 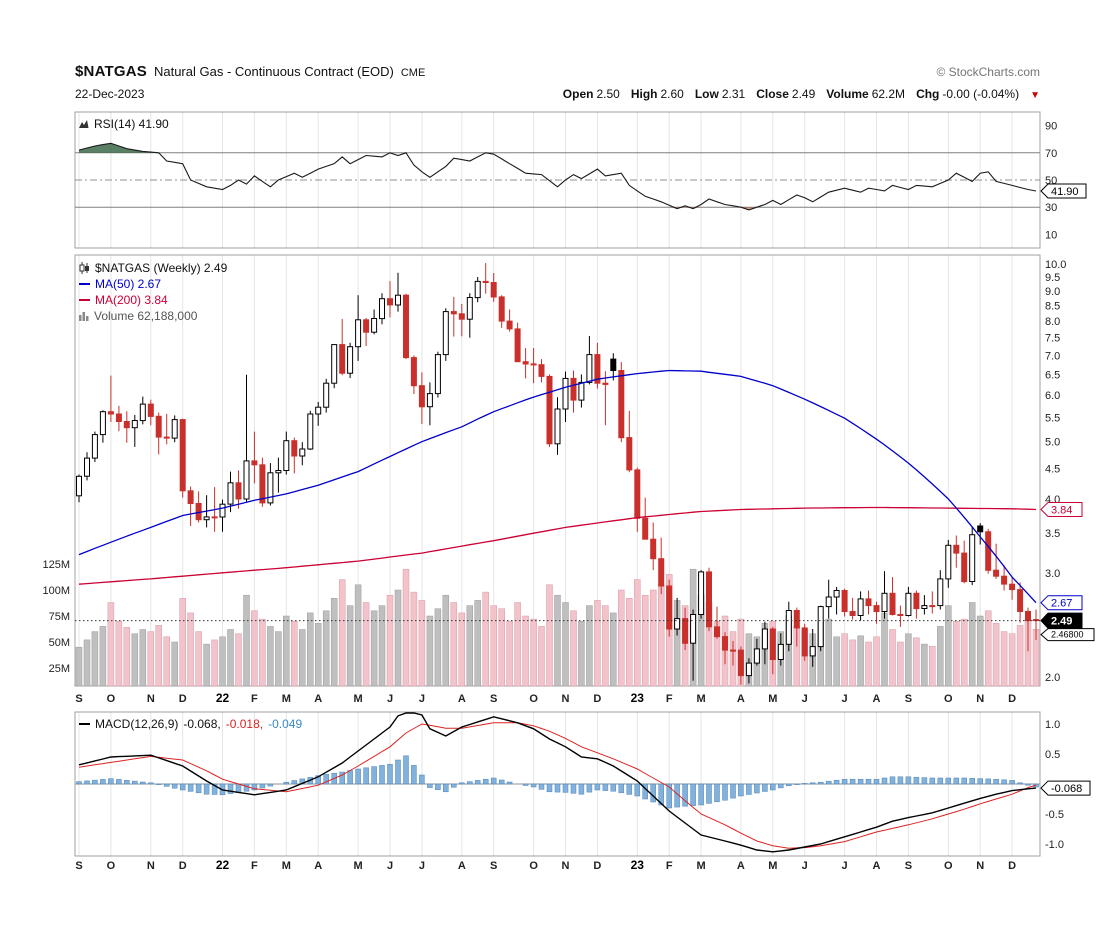 What do you see at coordinates (557, 627) in the screenshot?
I see `volume-bars` at bounding box center [557, 627].